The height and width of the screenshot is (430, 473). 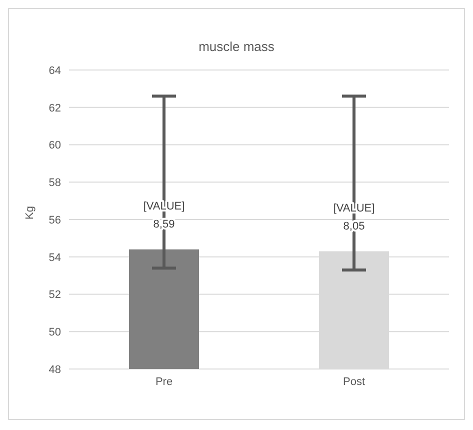 I want to click on y-tick-label: 52, so click(x=54, y=295).